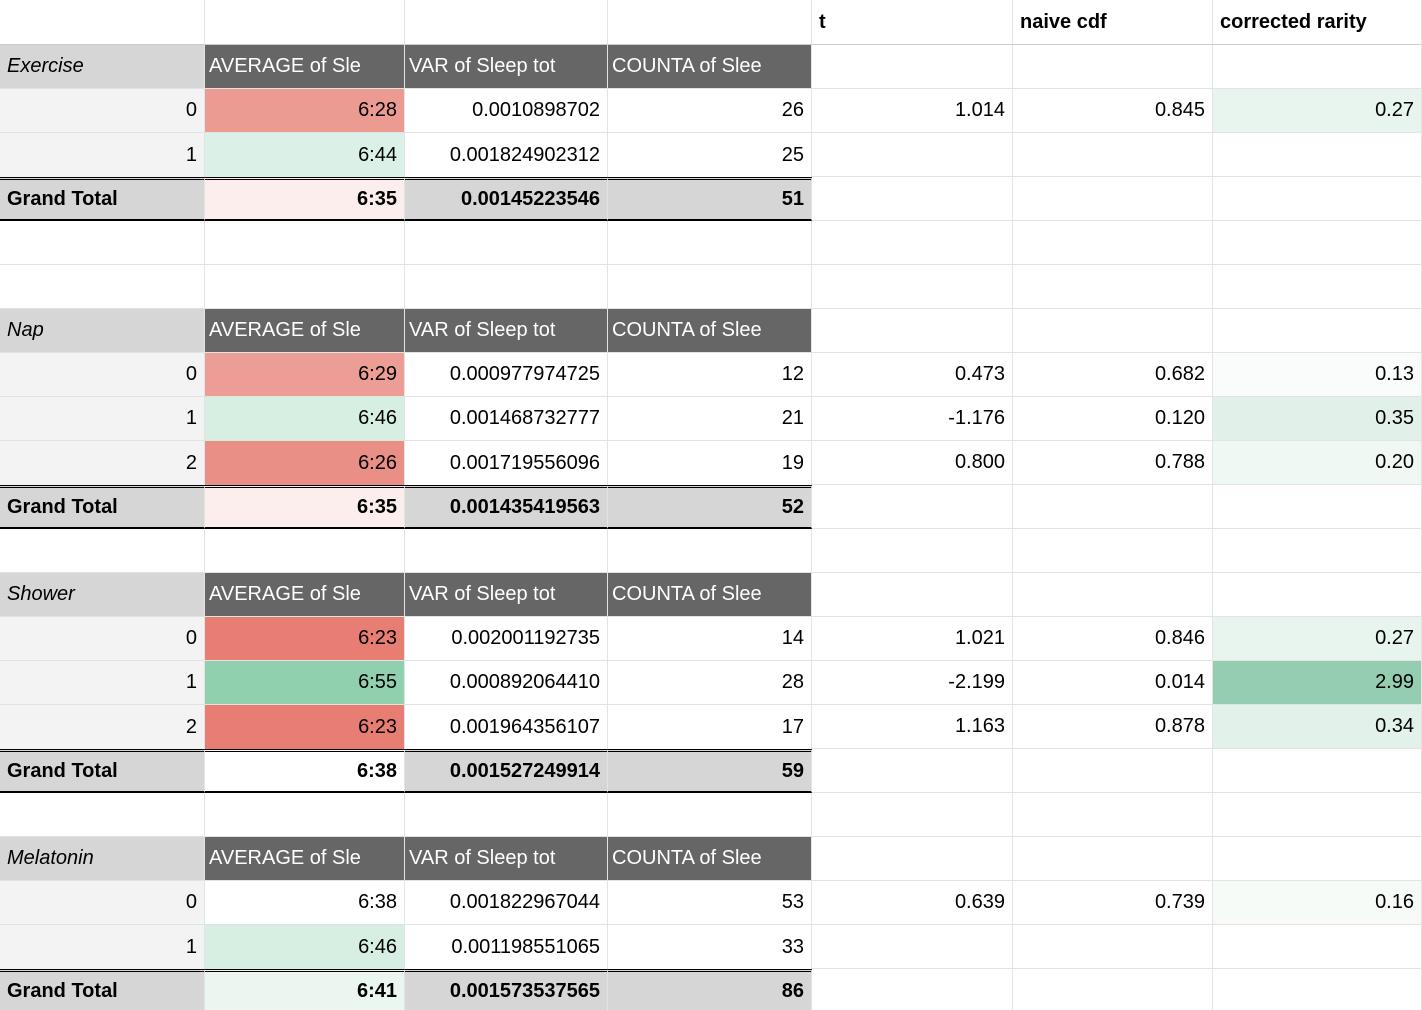 The image size is (1422, 1010). I want to click on corrected-rarity-cell: 0.34, so click(1317, 727).